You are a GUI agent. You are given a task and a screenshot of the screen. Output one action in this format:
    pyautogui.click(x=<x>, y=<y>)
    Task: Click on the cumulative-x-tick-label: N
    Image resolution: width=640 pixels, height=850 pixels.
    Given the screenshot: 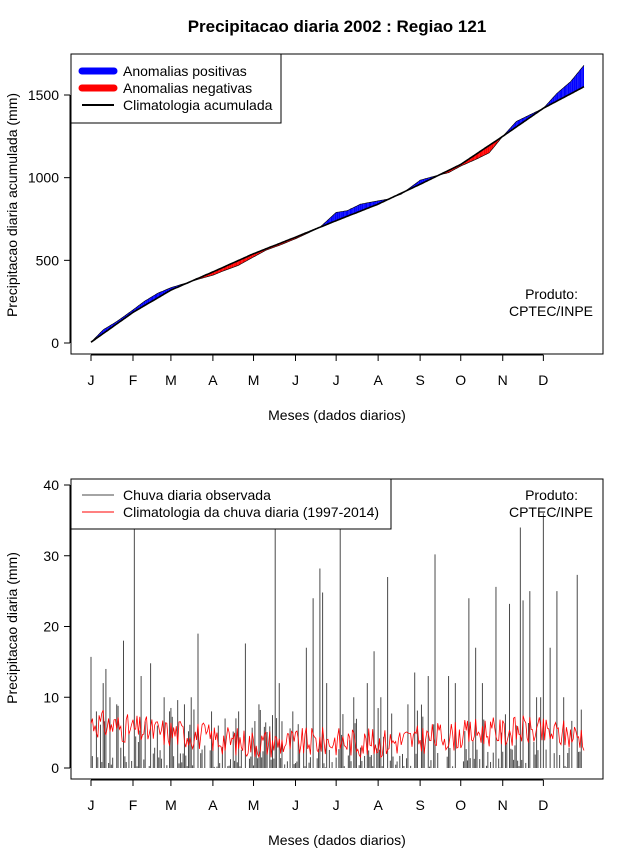 What is the action you would take?
    pyautogui.click(x=503, y=380)
    